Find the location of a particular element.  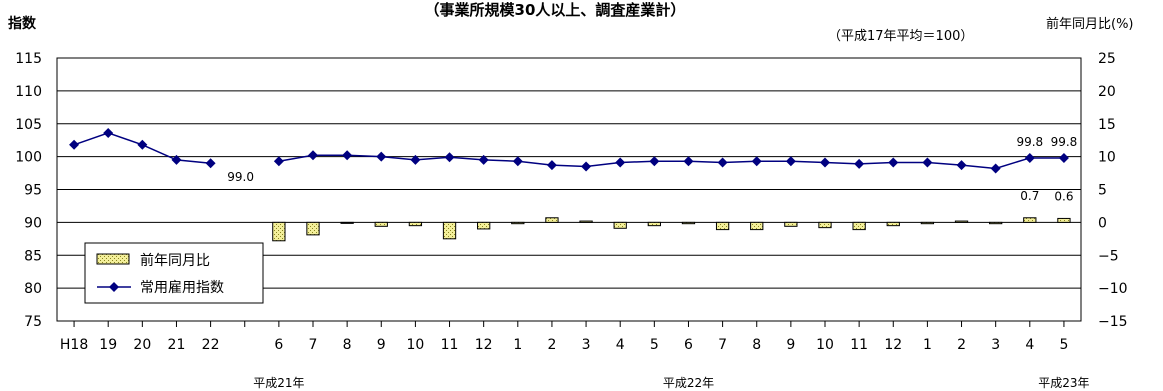

x-tick-label: 3 is located at coordinates (995, 345).